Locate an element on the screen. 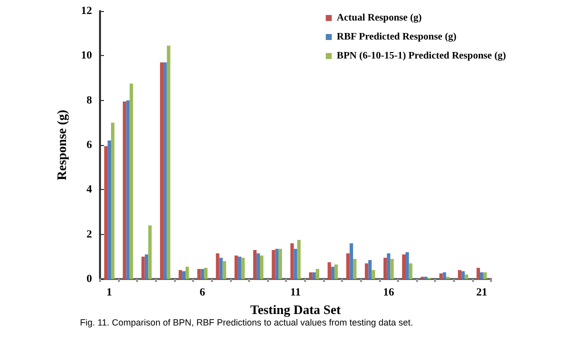  legend-label: BPN (6-10-15-1) Predicted Response (g) is located at coordinates (421, 56).